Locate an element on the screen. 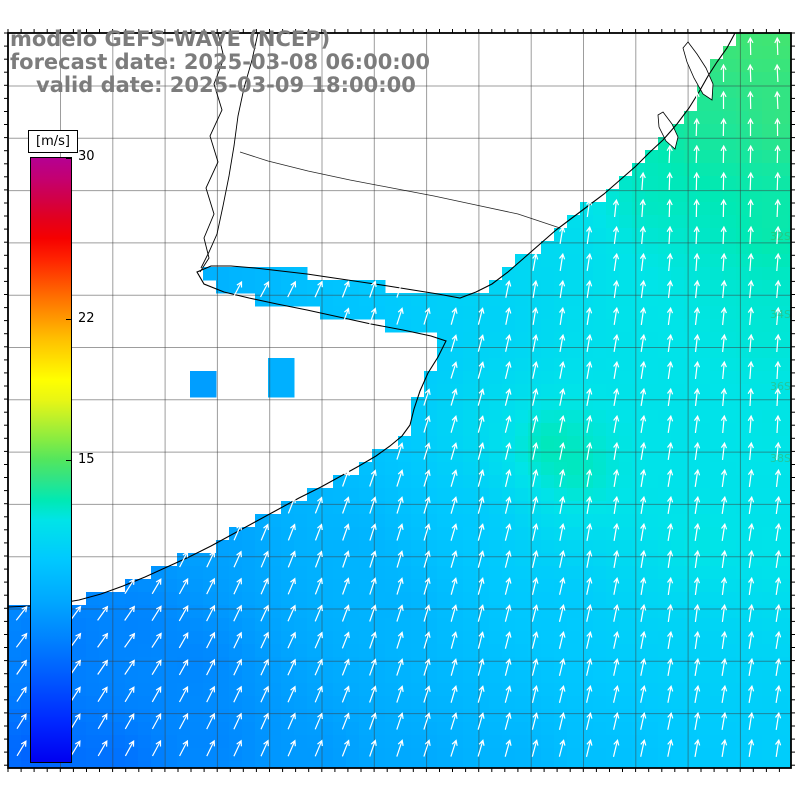  river-line is located at coordinates (212, 152).